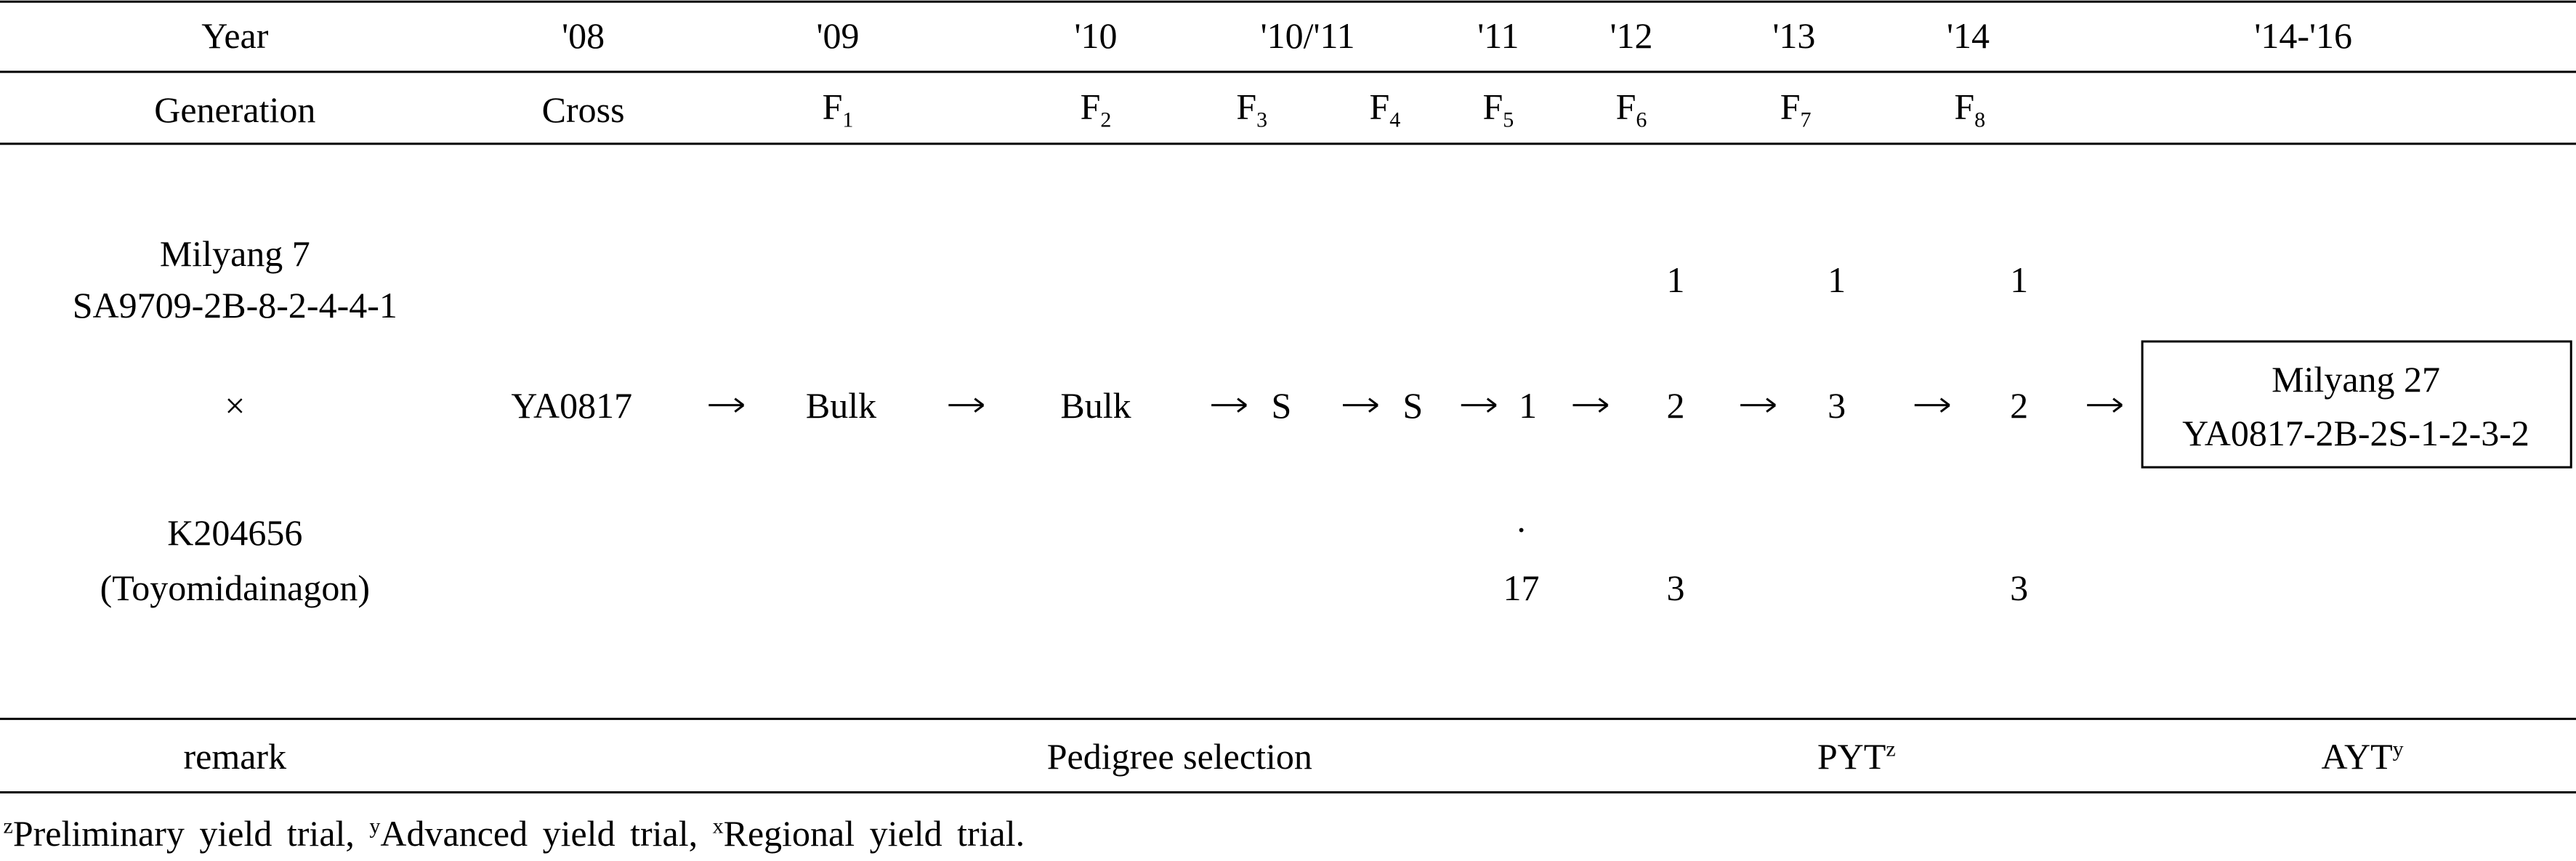  I want to click on generation: F6, so click(1632, 109).